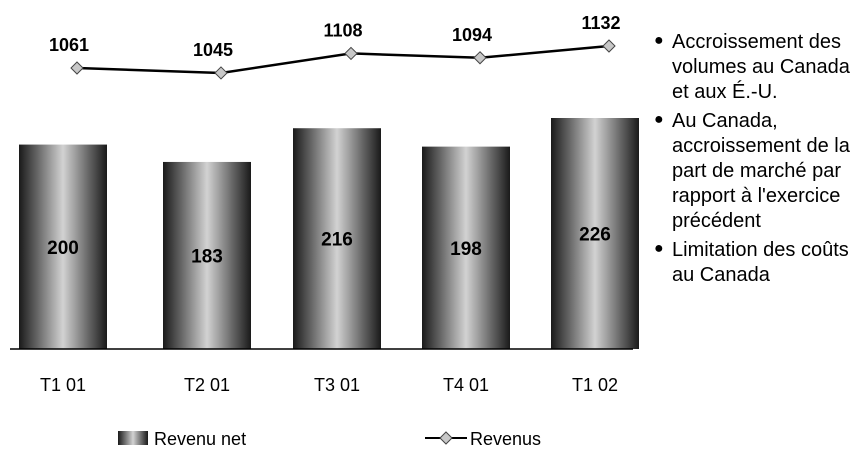  I want to click on bar-value-label: 226, so click(595, 235).